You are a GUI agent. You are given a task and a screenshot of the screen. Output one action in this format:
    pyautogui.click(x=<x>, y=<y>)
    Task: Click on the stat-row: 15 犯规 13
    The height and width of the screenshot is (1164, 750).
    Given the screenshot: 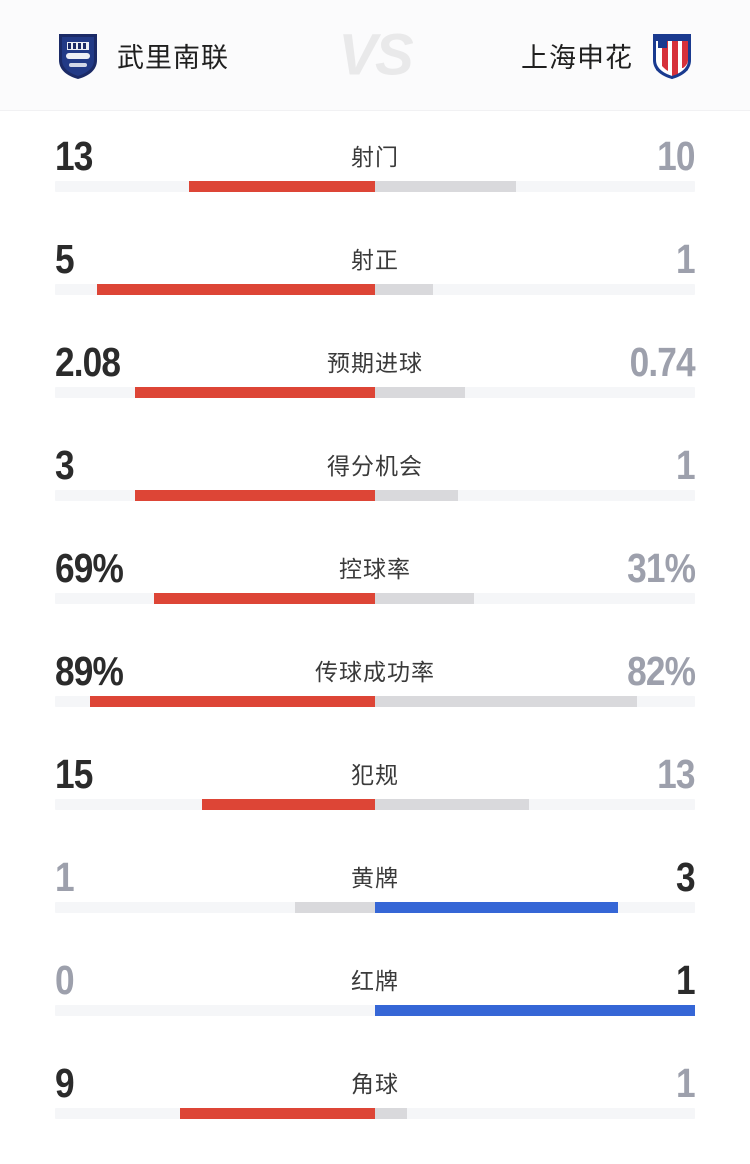 What is the action you would take?
    pyautogui.click(x=375, y=788)
    